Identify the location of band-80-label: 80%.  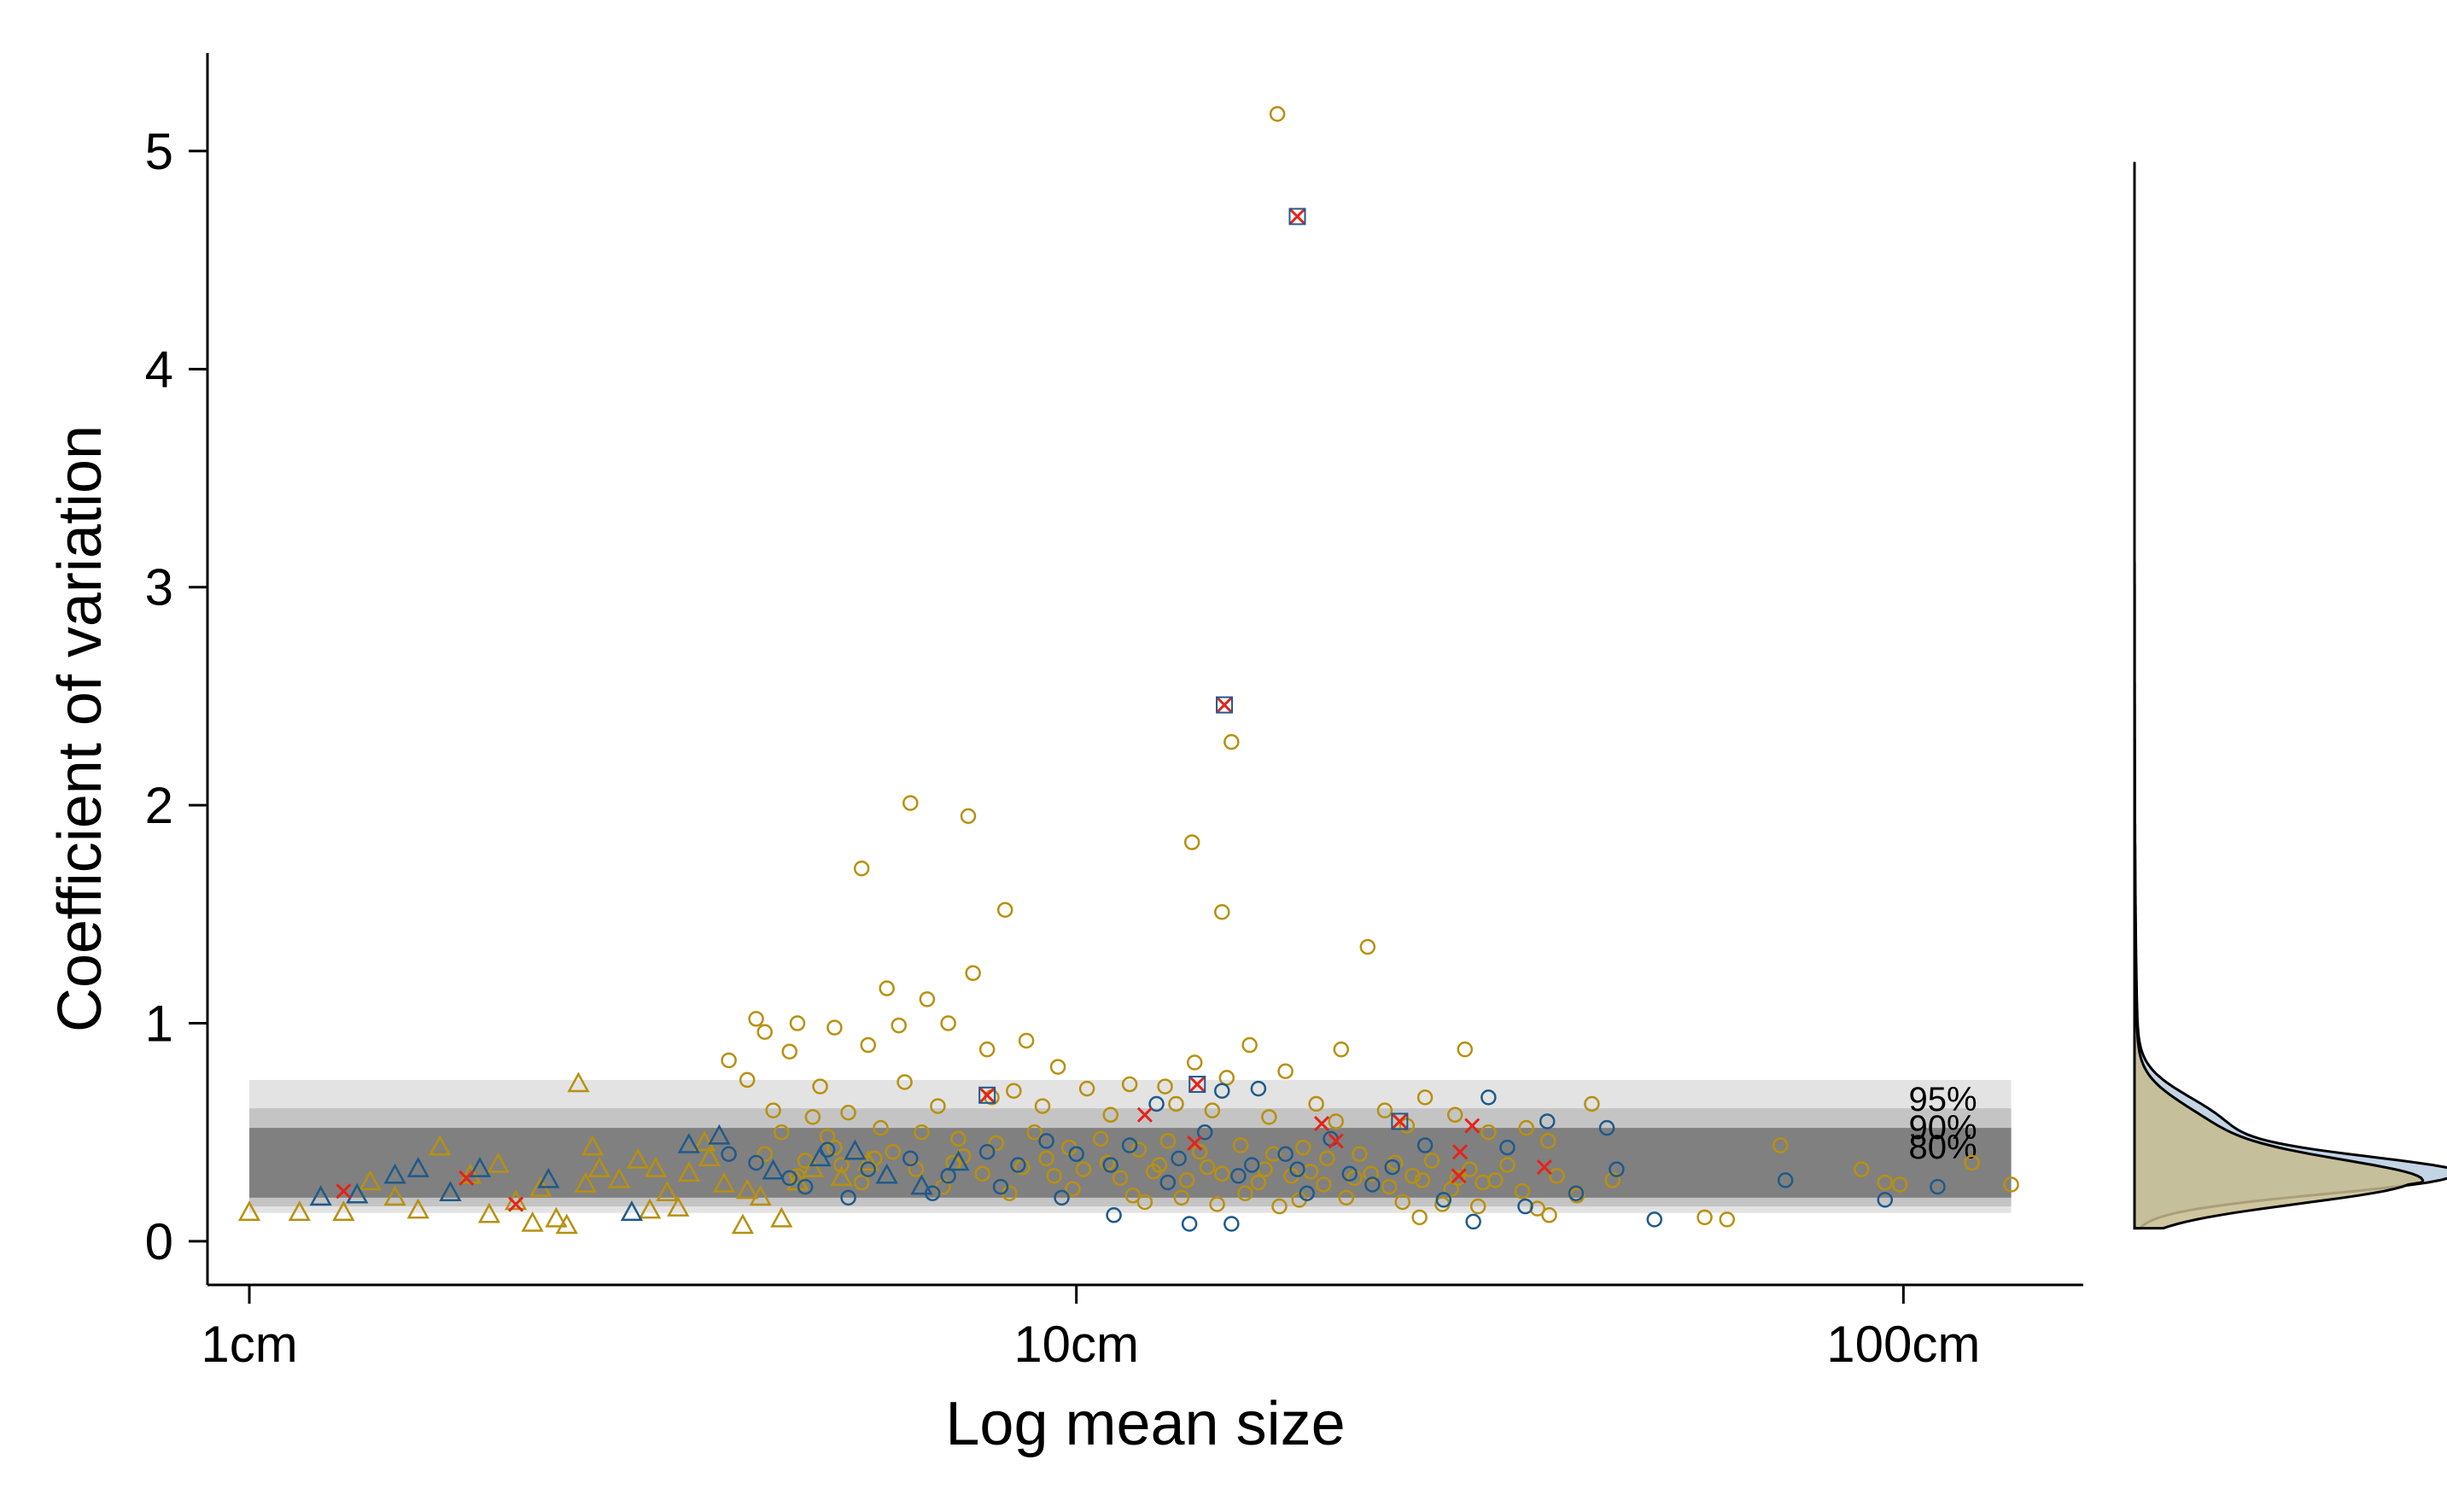
(1943, 1147).